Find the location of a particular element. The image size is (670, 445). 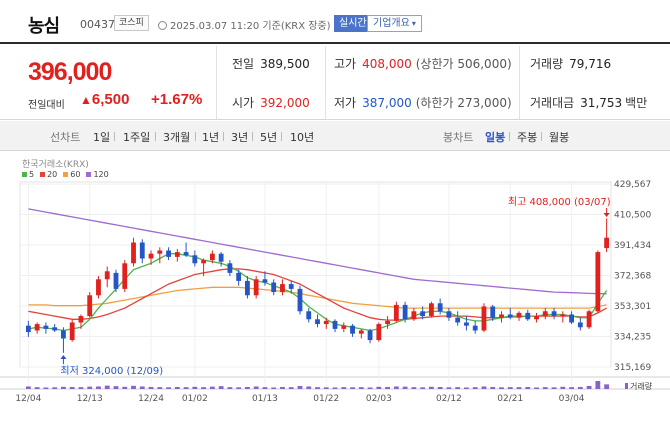

change-amount: ▲6,500 is located at coordinates (104, 99).